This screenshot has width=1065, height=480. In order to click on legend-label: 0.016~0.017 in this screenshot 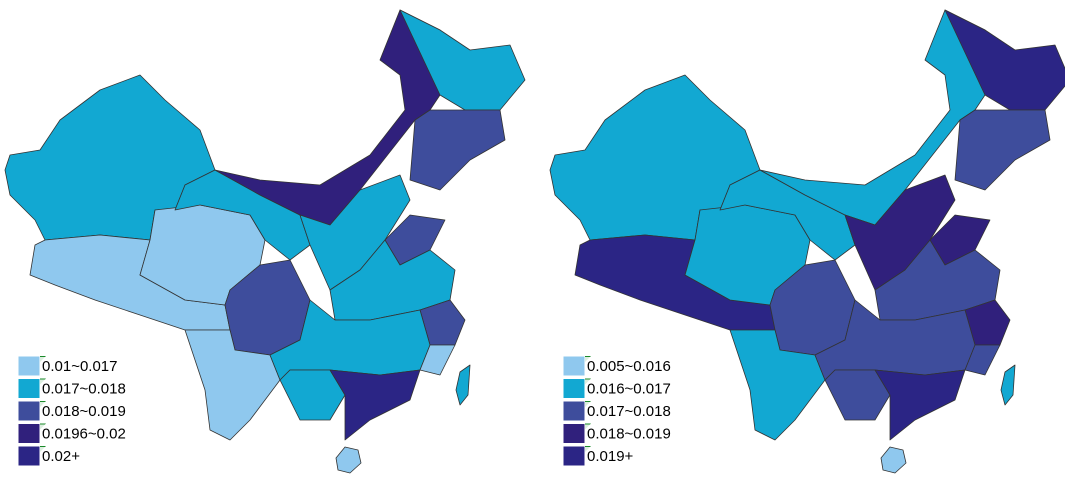, I will do `click(629, 388)`.